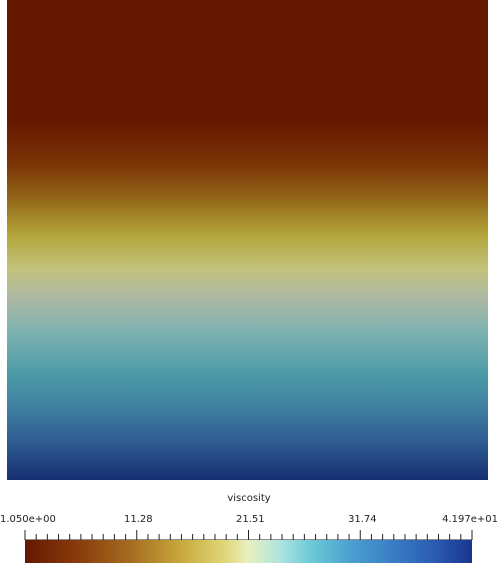 The height and width of the screenshot is (564, 498). I want to click on colorbar-tick-label-1: 11.28, so click(138, 519).